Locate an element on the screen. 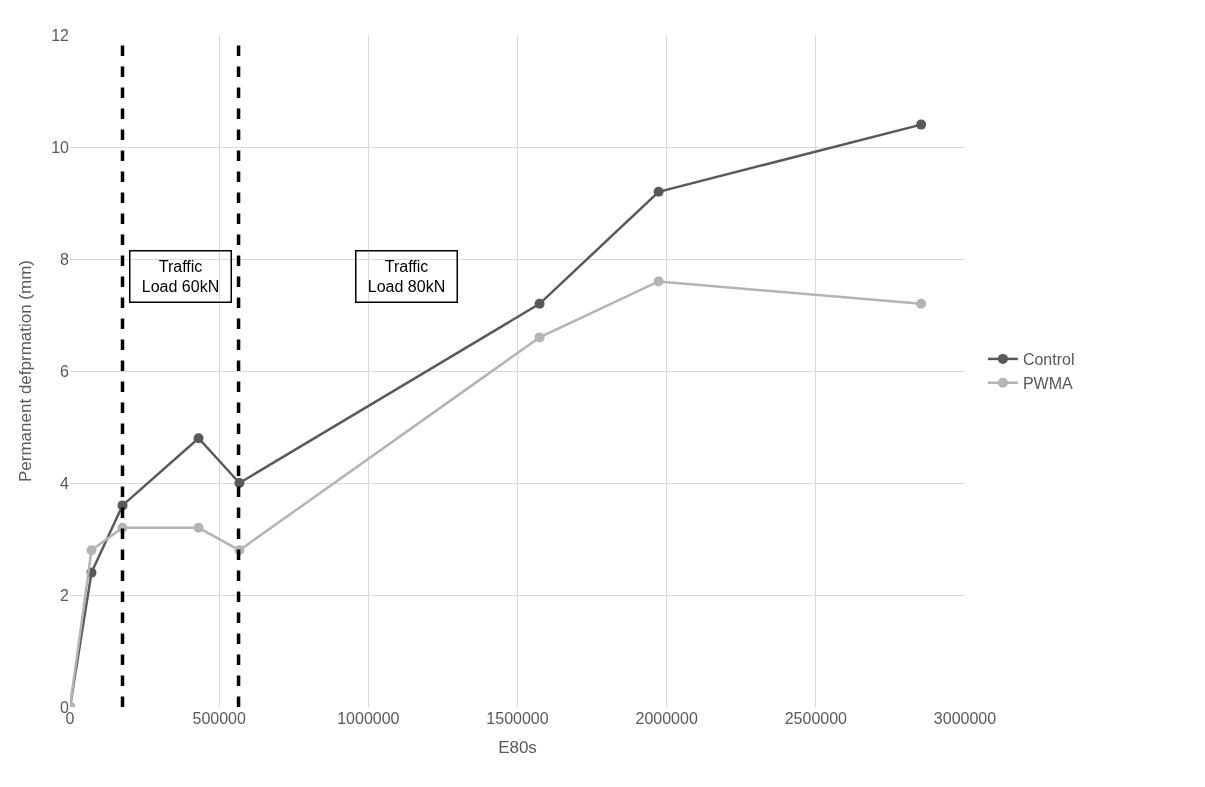 This screenshot has width=1205, height=787. y-tick-label: 10 is located at coordinates (60, 147).